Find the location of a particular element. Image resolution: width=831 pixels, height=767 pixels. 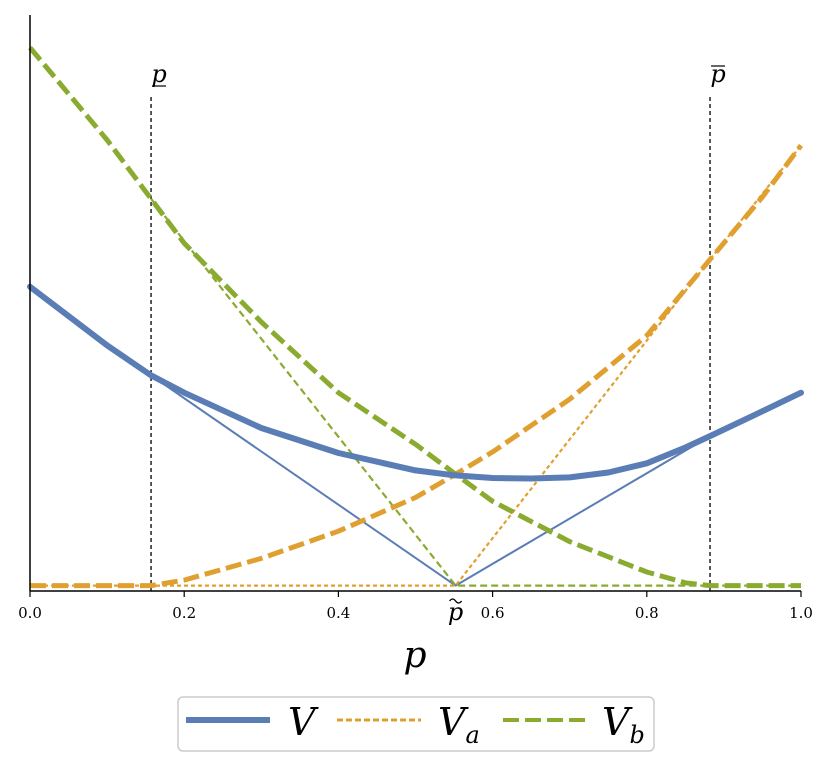

x-tick-label: 0.6 is located at coordinates (493, 613).